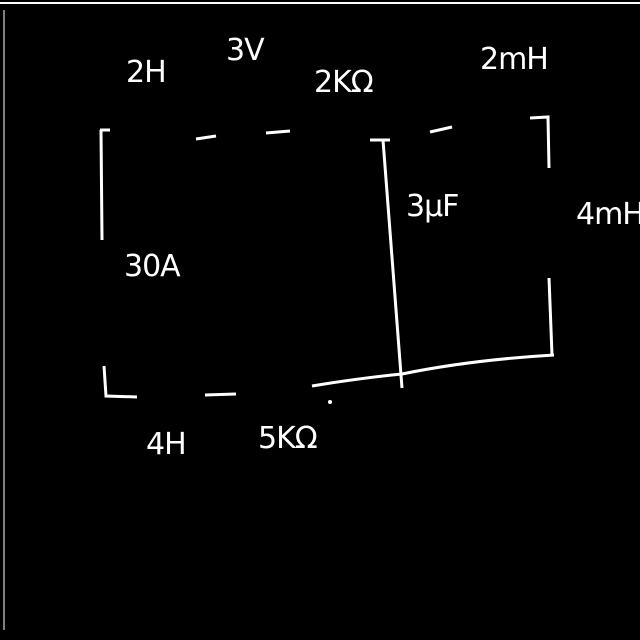 The width and height of the screenshot is (640, 640). Describe the element at coordinates (152, 266) in the screenshot. I see `label-30a: 30A` at that location.